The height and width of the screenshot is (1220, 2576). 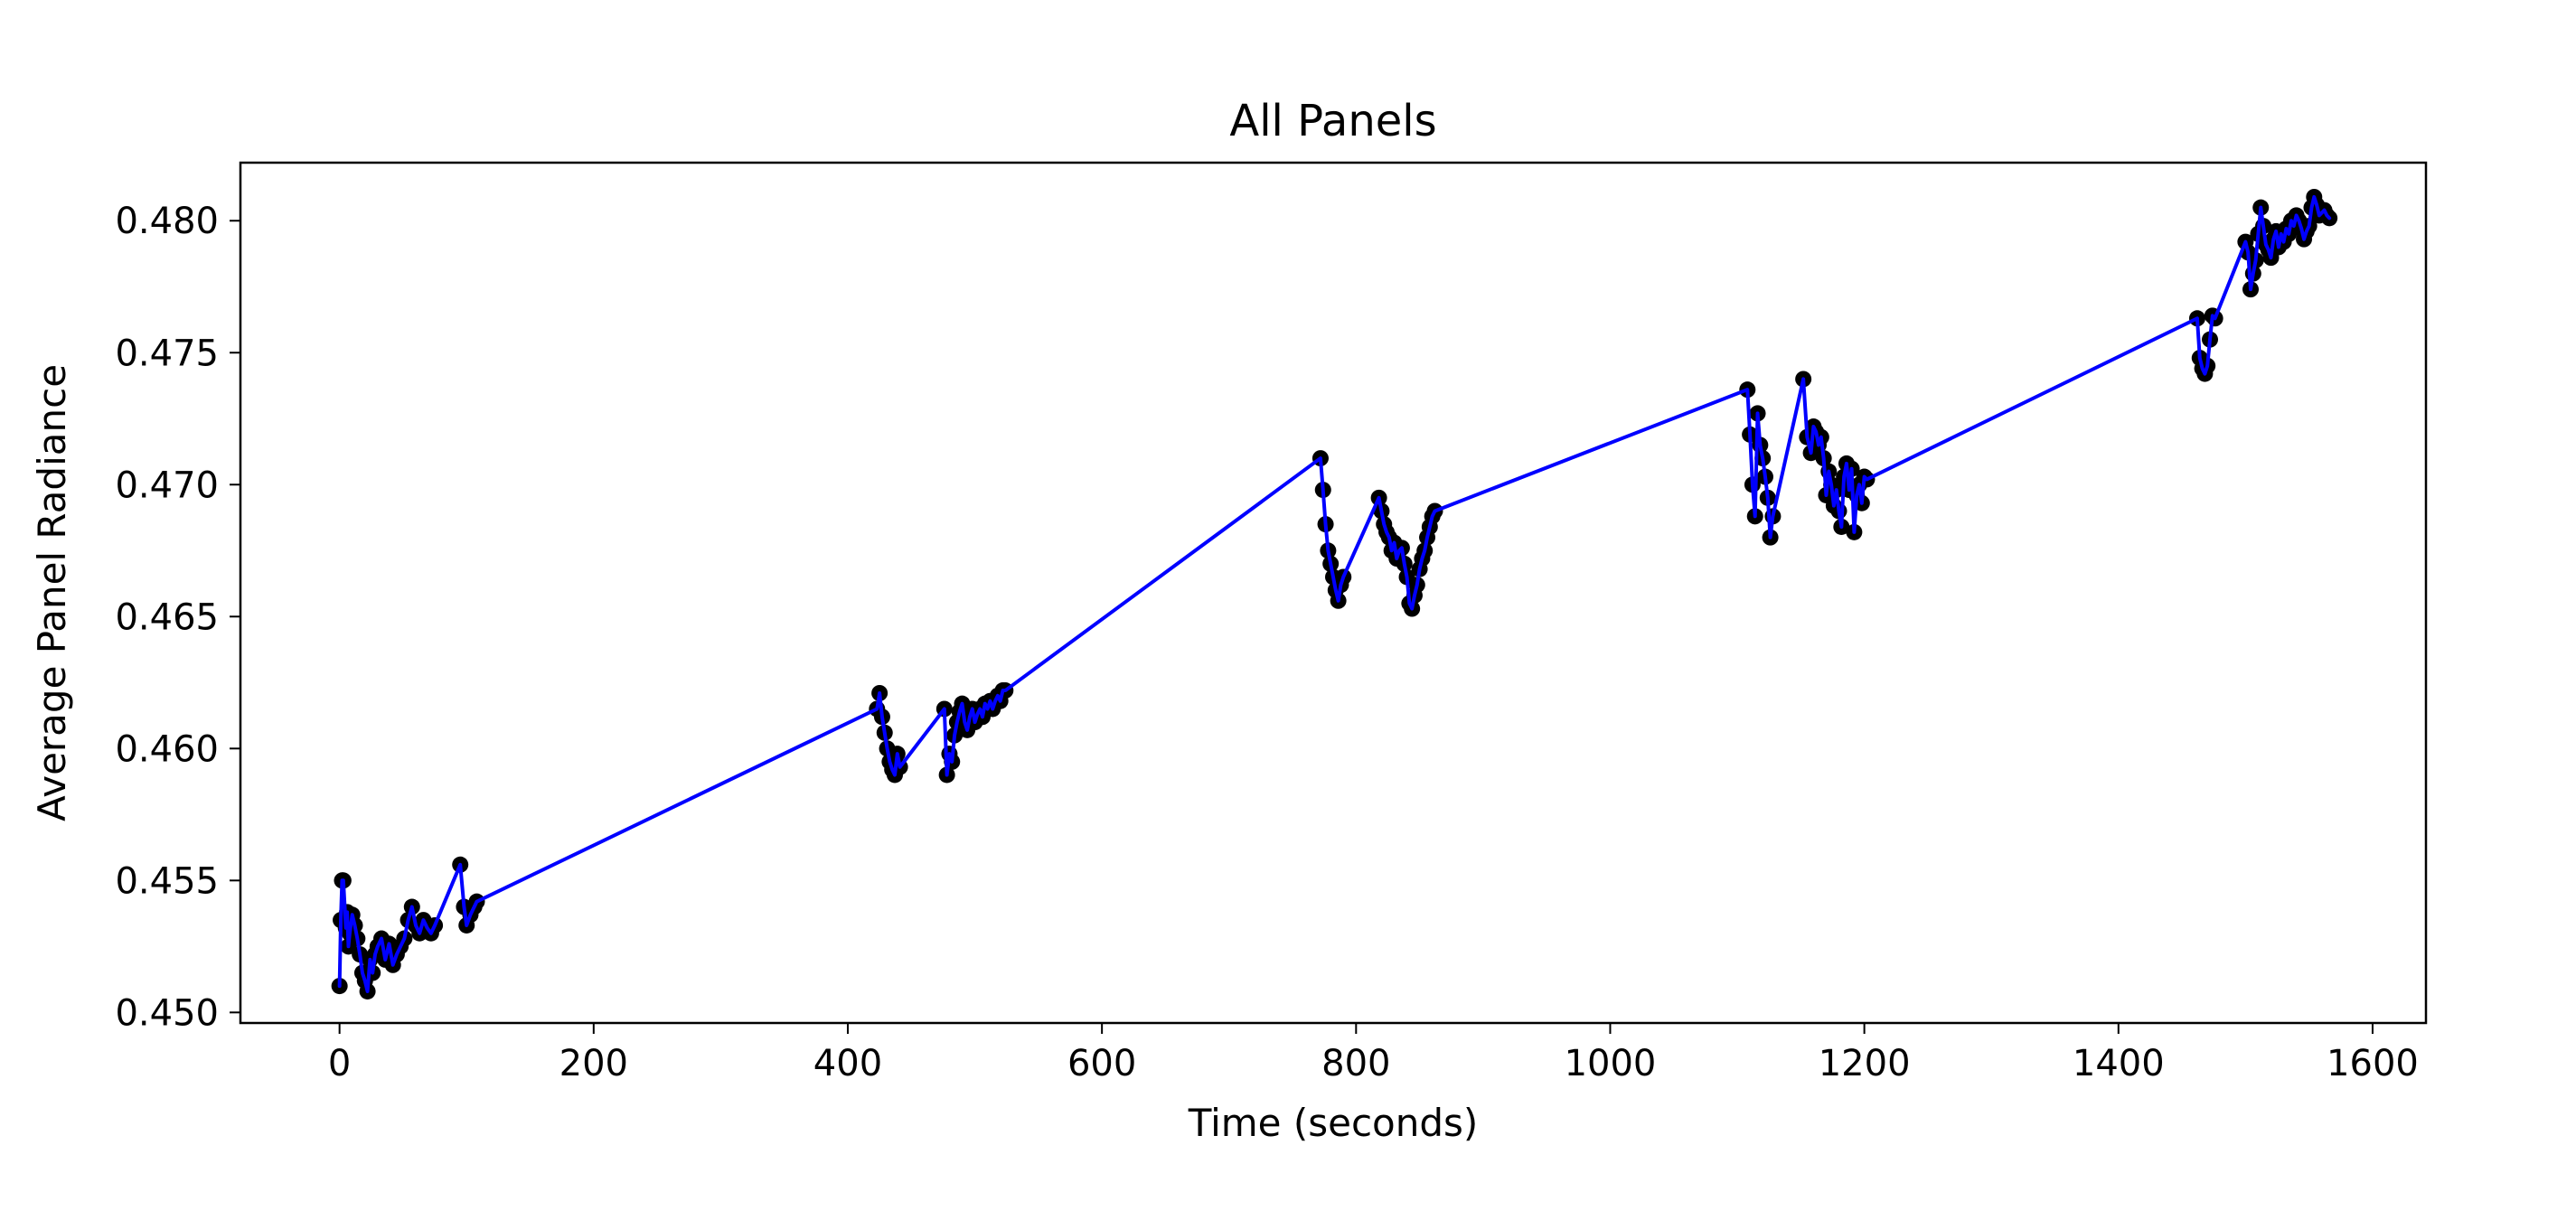 What do you see at coordinates (593, 1063) in the screenshot?
I see `x-tick-label: 200` at bounding box center [593, 1063].